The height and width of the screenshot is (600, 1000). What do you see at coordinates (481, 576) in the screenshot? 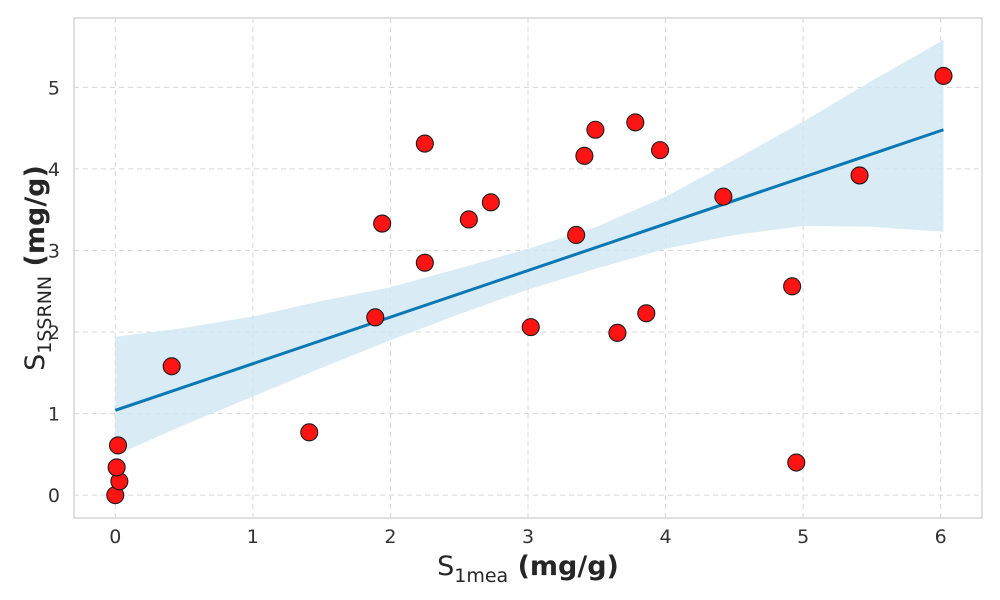
I see `x-axis-label-sub: 1mea` at bounding box center [481, 576].